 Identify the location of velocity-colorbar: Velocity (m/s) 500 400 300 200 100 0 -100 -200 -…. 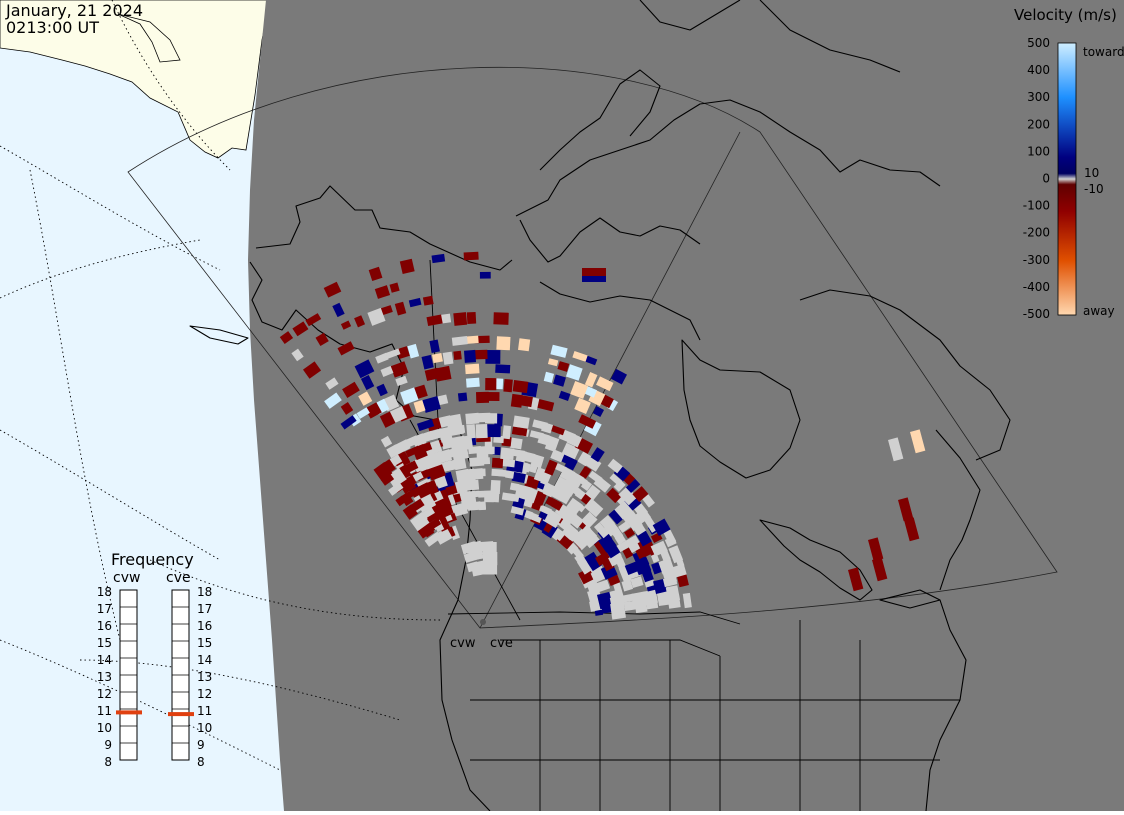
(1069, 163).